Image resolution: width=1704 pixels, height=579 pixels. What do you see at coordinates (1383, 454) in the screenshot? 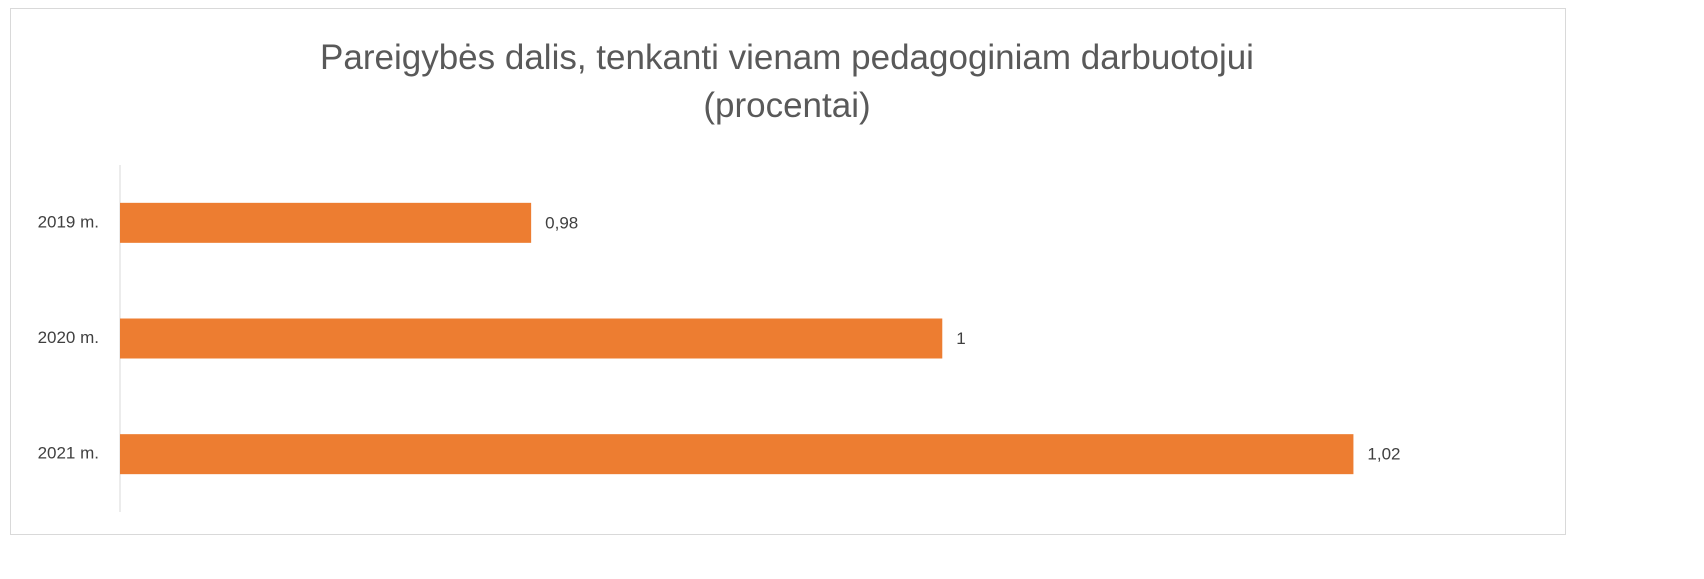
I see `data-label: 1,02` at bounding box center [1383, 454].